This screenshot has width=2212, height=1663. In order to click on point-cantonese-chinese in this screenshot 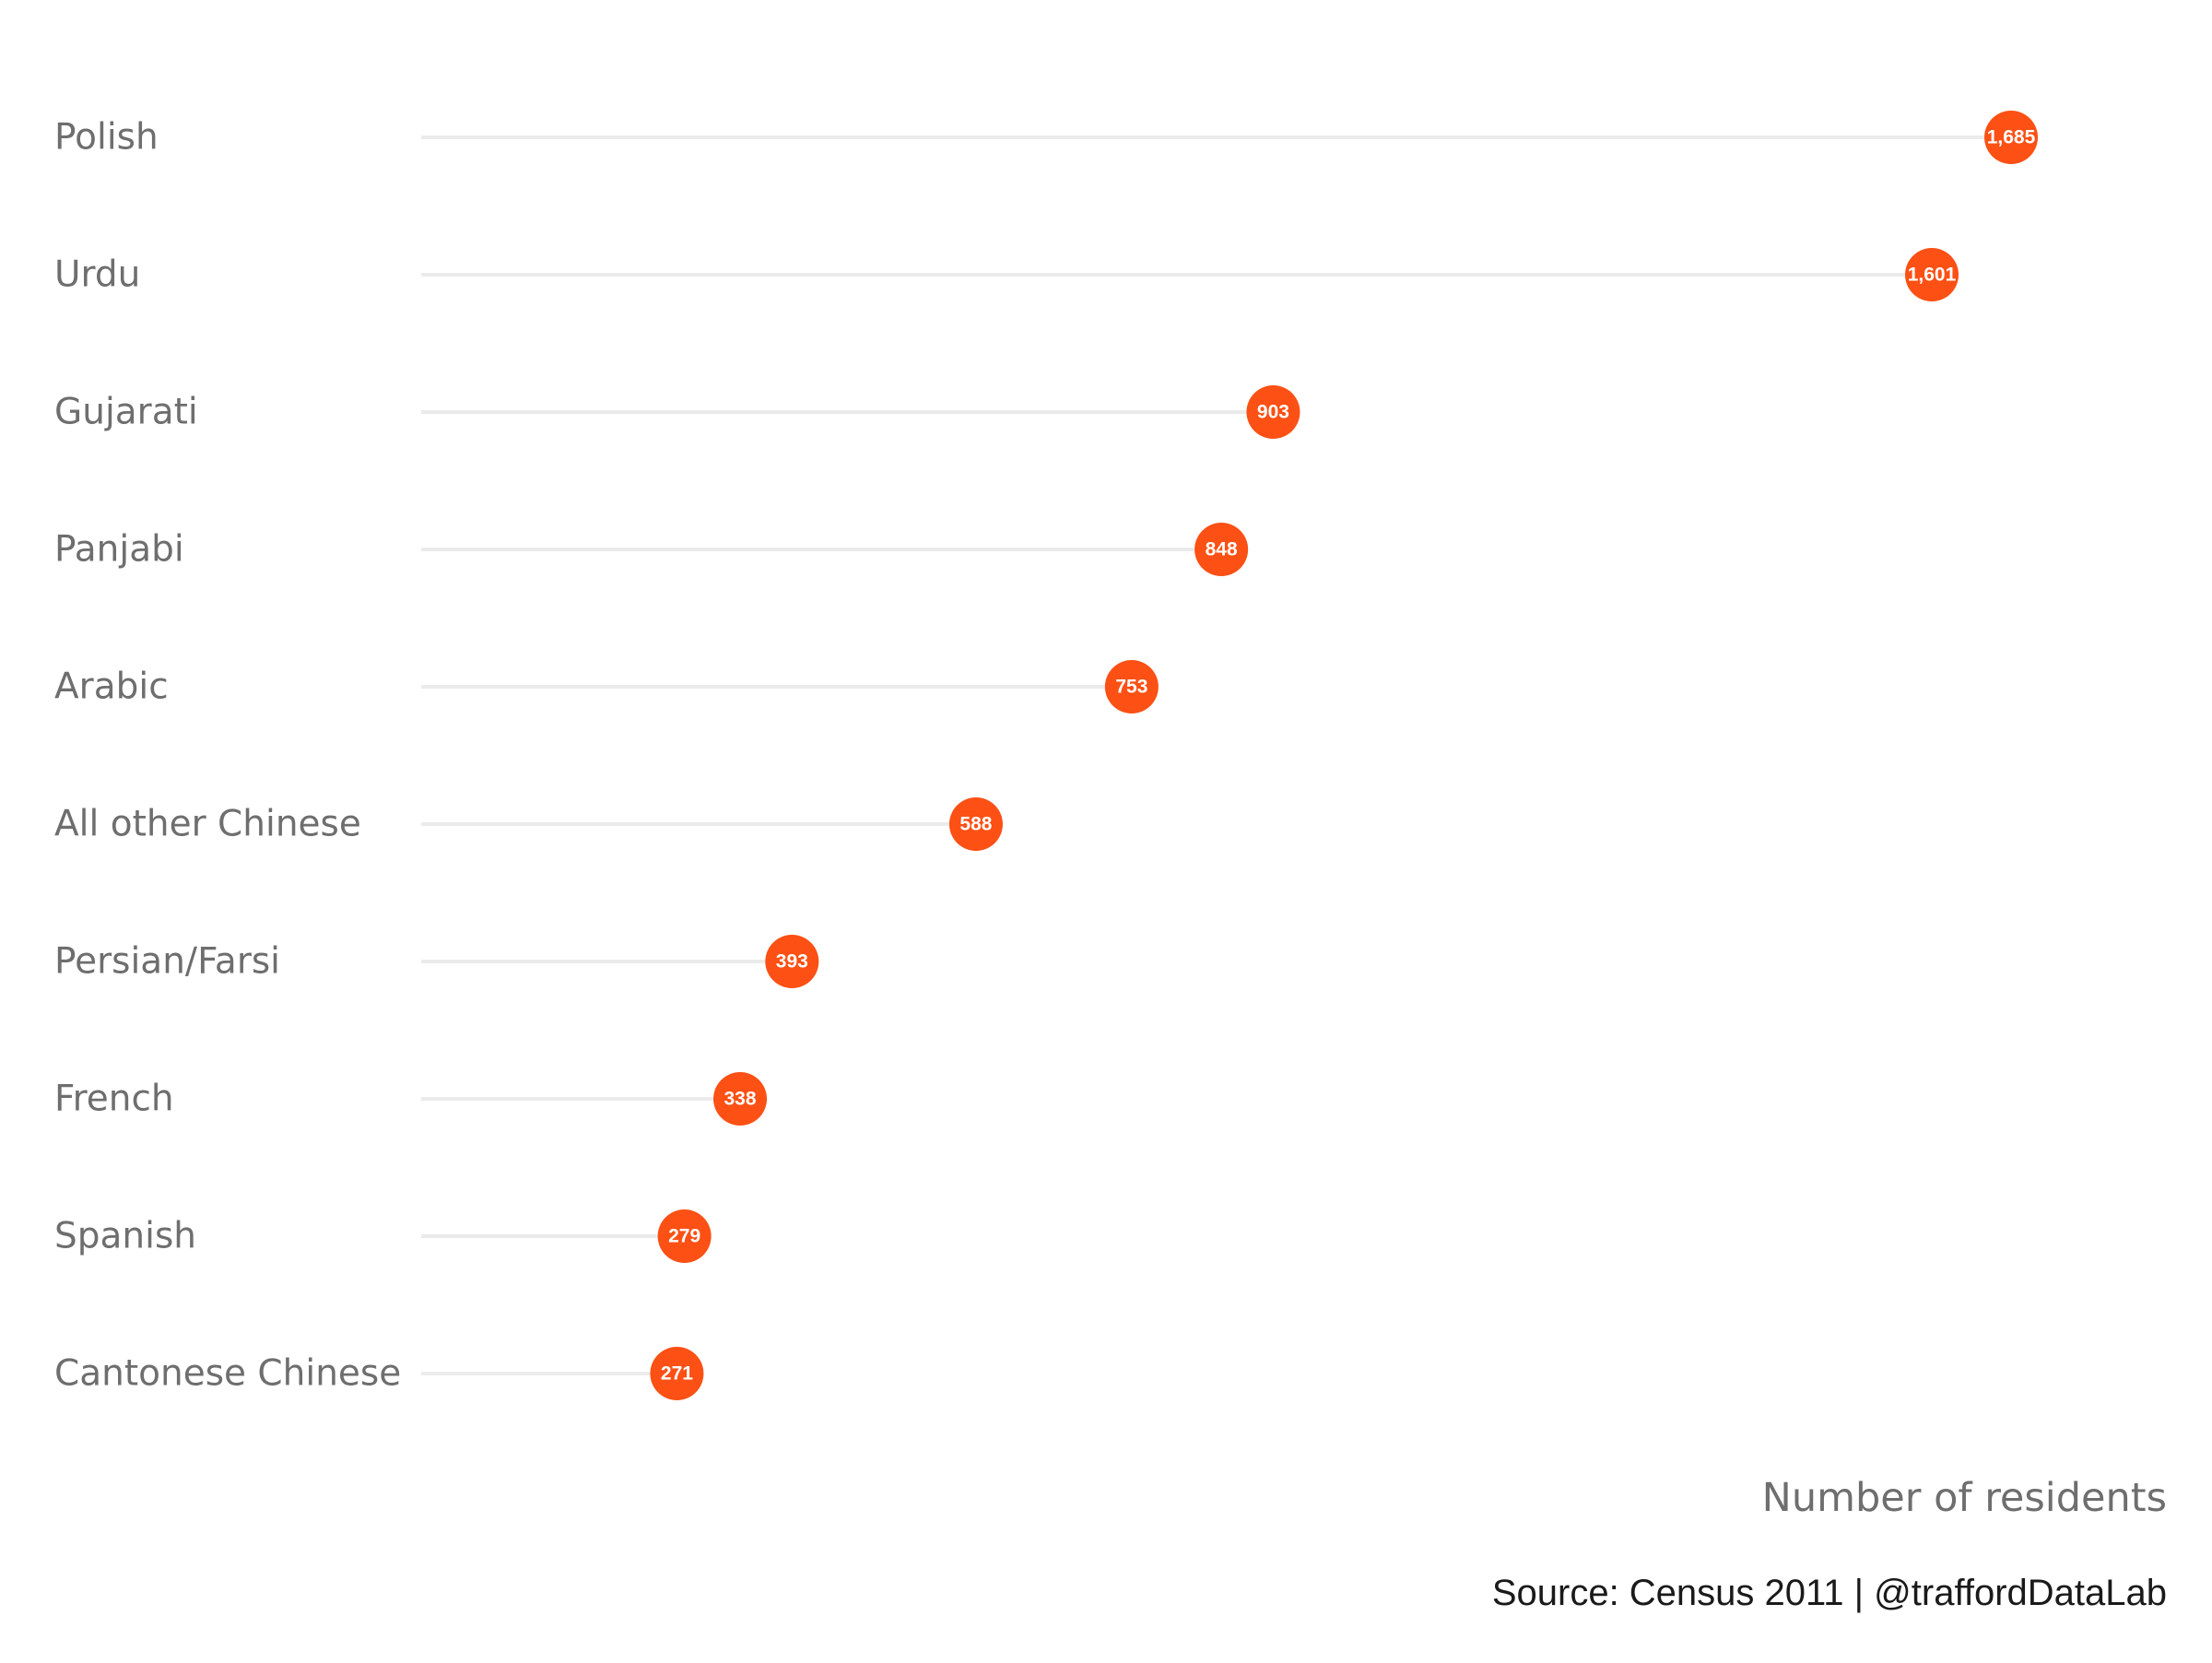, I will do `click(677, 1373)`.